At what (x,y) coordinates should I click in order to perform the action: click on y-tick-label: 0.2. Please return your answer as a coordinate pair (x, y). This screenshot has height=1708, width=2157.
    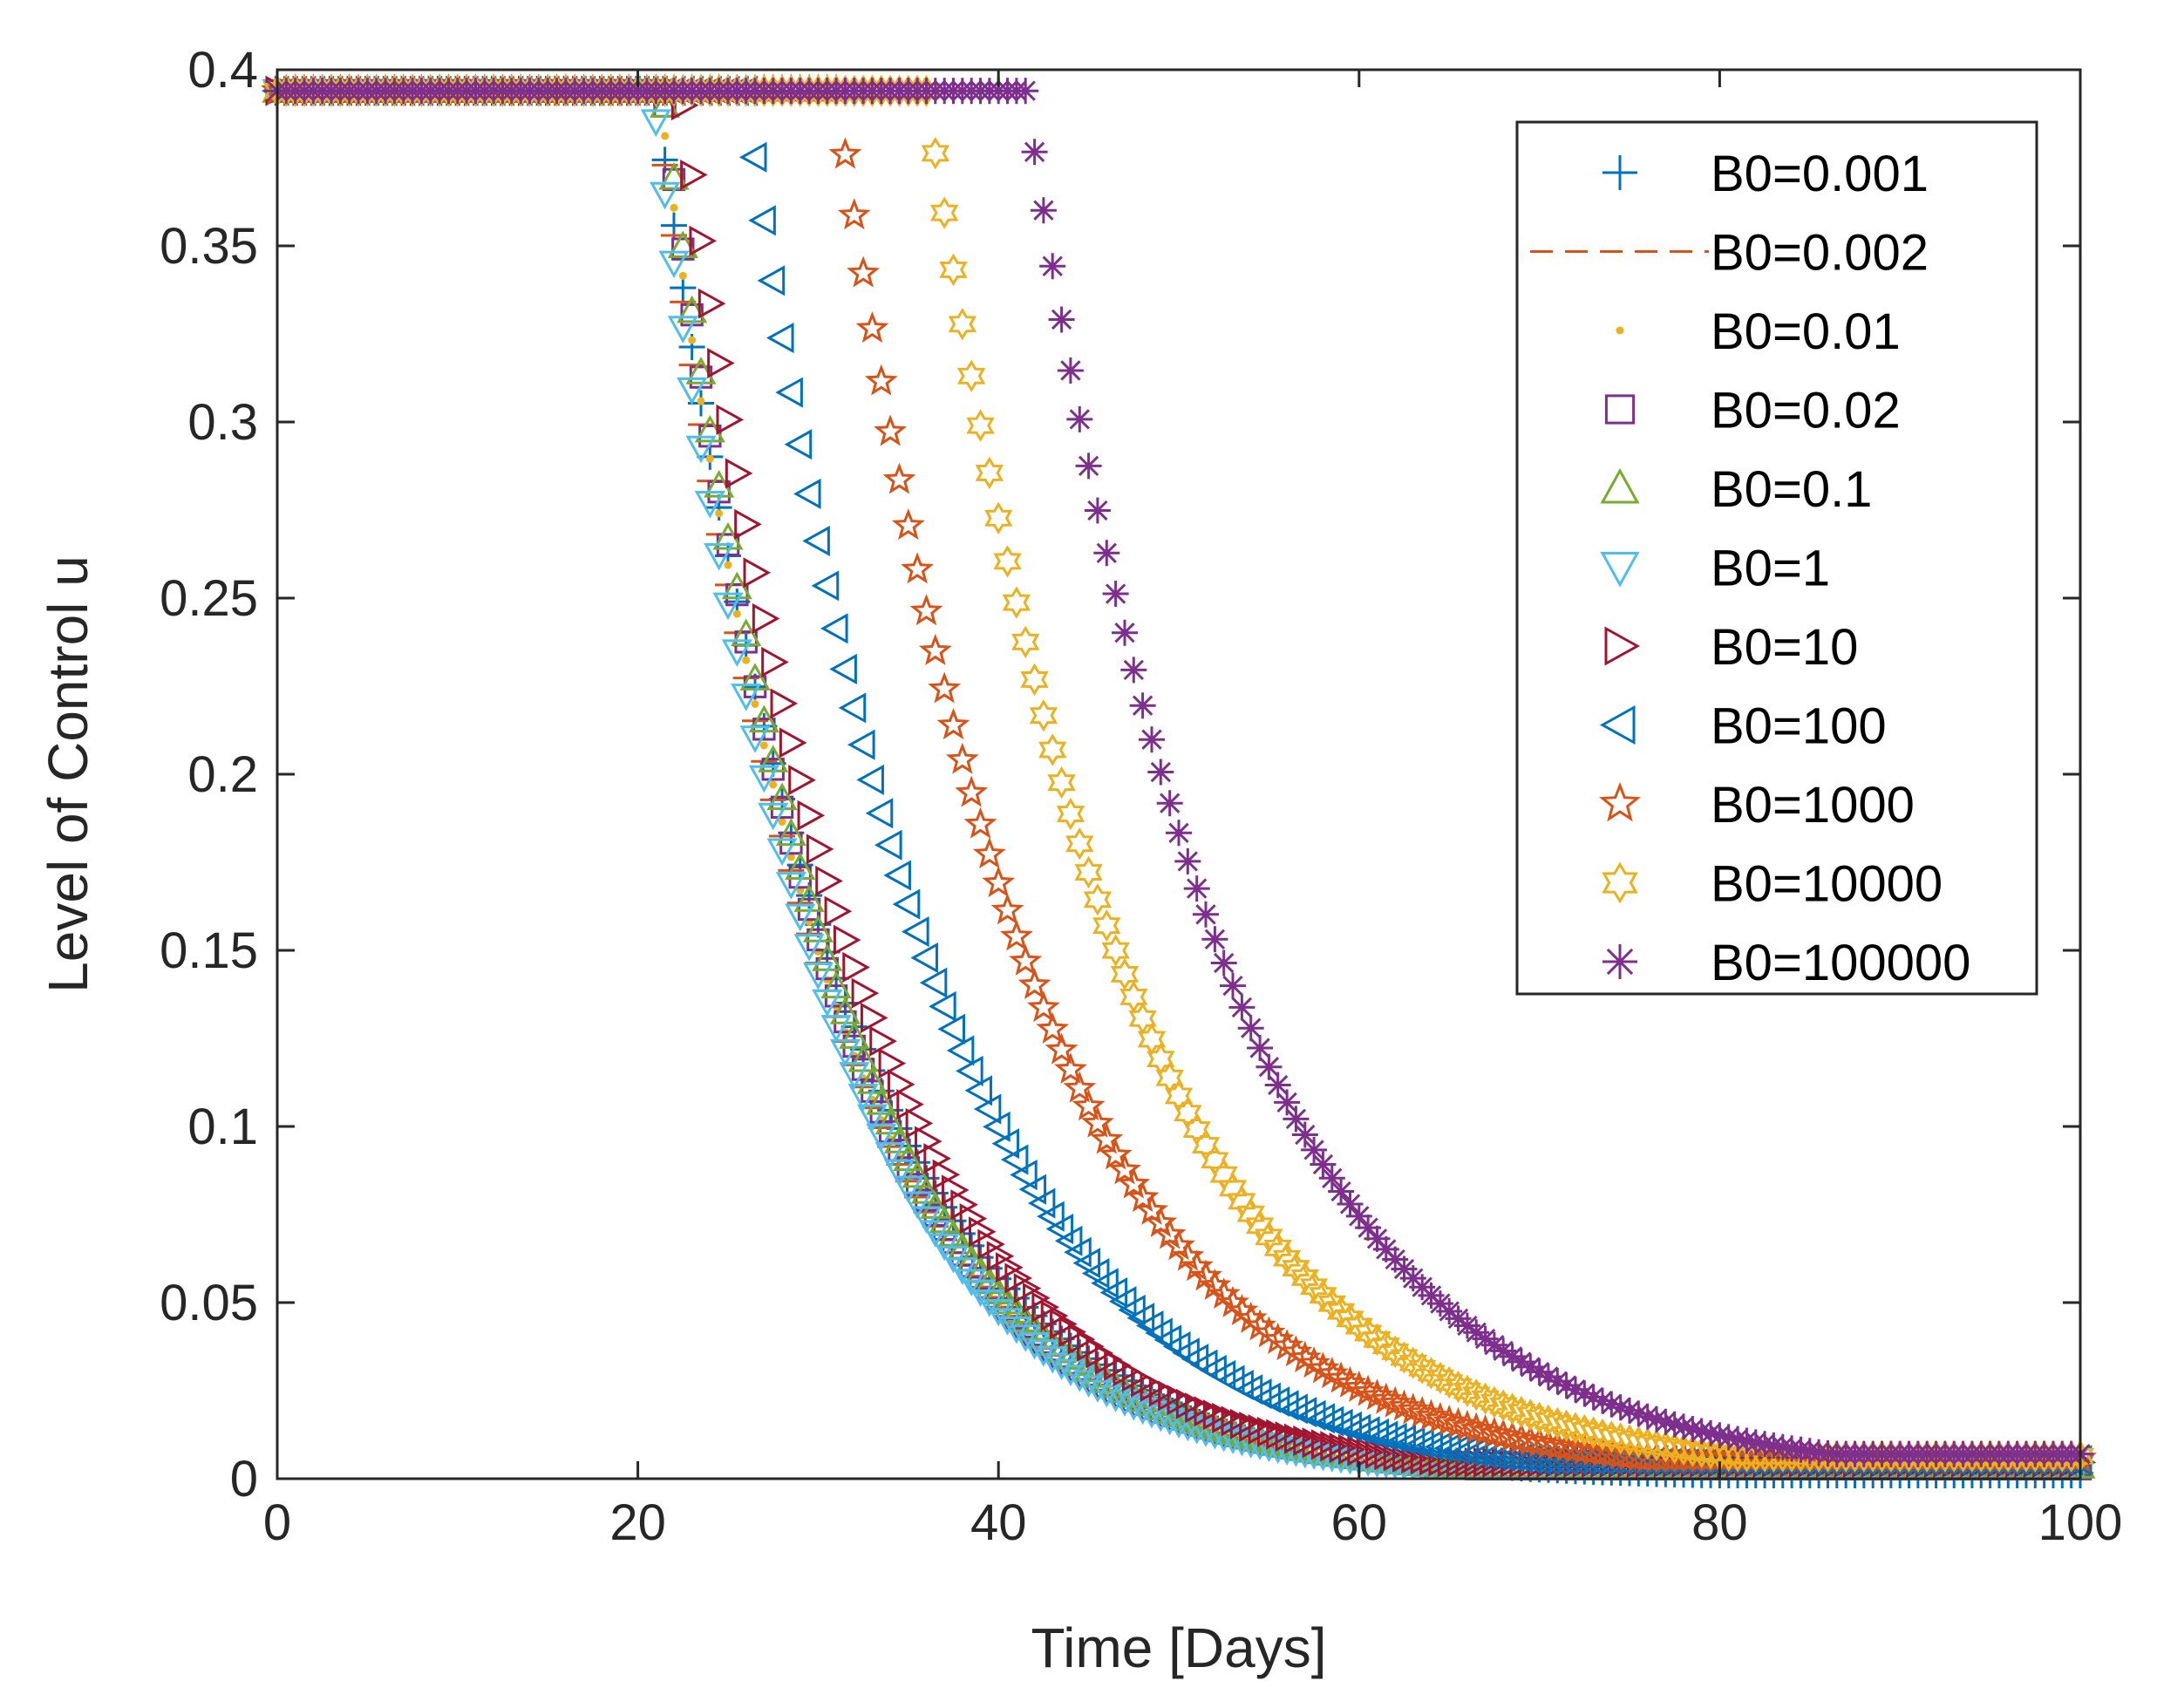
    Looking at the image, I should click on (222, 774).